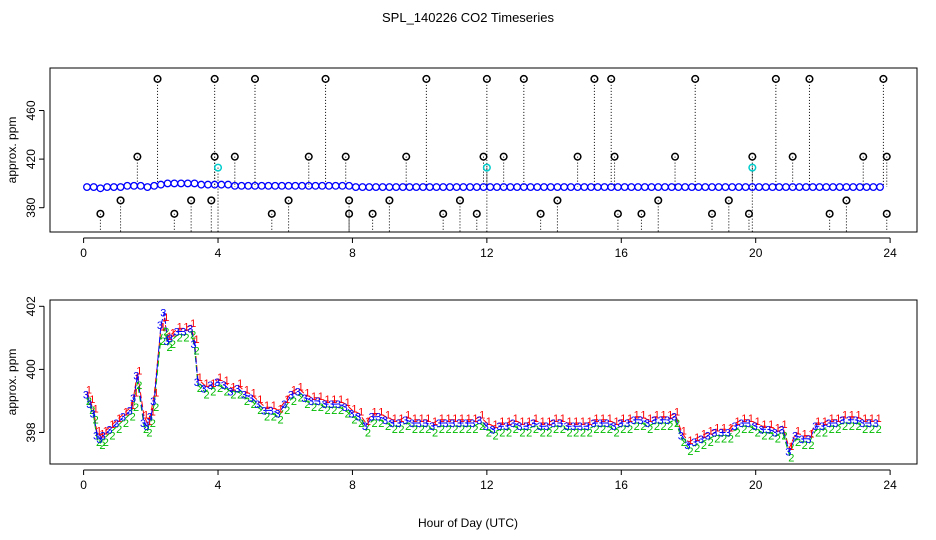 Image resolution: width=936 pixels, height=540 pixels. Describe the element at coordinates (468, 17) in the screenshot. I see `chart-title: SPL_140226 CO2 Timeseries` at that location.